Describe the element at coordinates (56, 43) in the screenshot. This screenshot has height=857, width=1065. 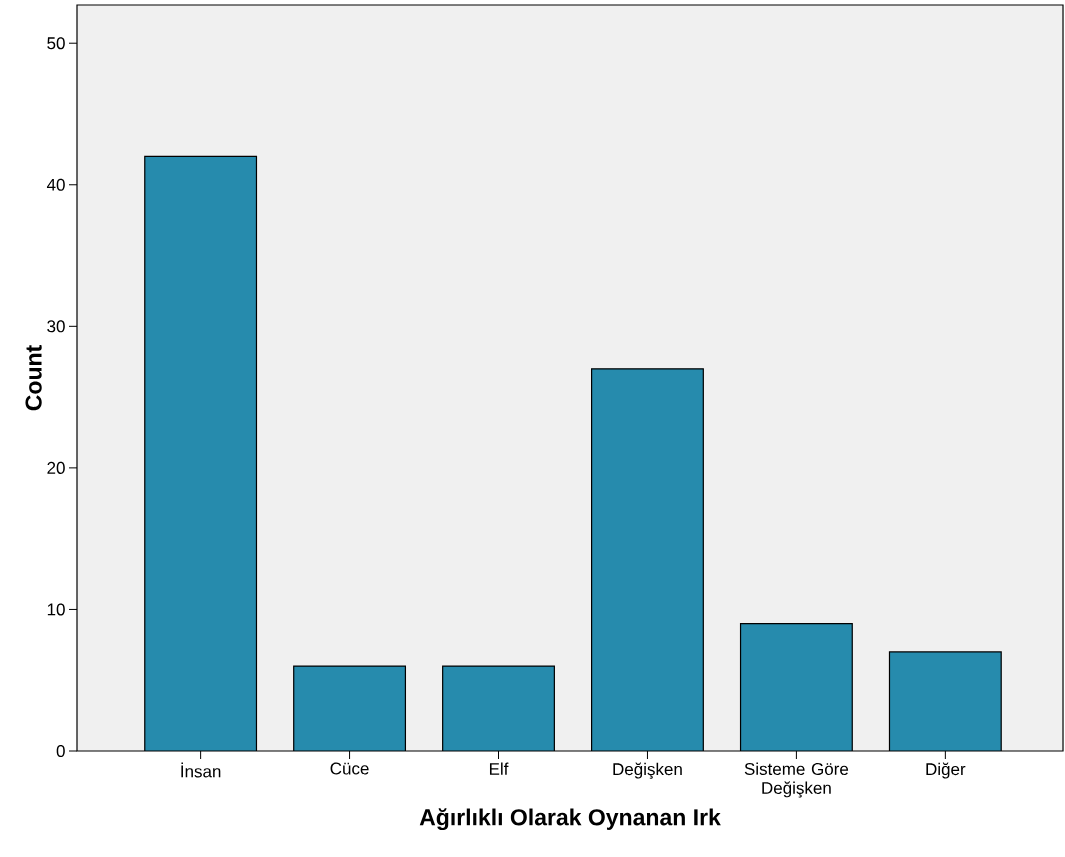
I see `y-tick-label: 50` at that location.